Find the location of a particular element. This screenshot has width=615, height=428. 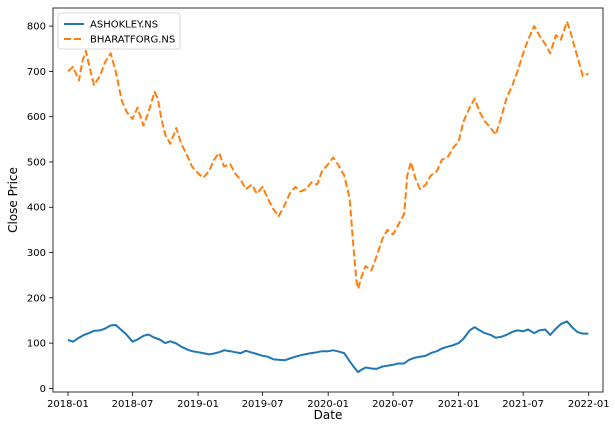

y-axis-label: Close Price is located at coordinates (13, 200).